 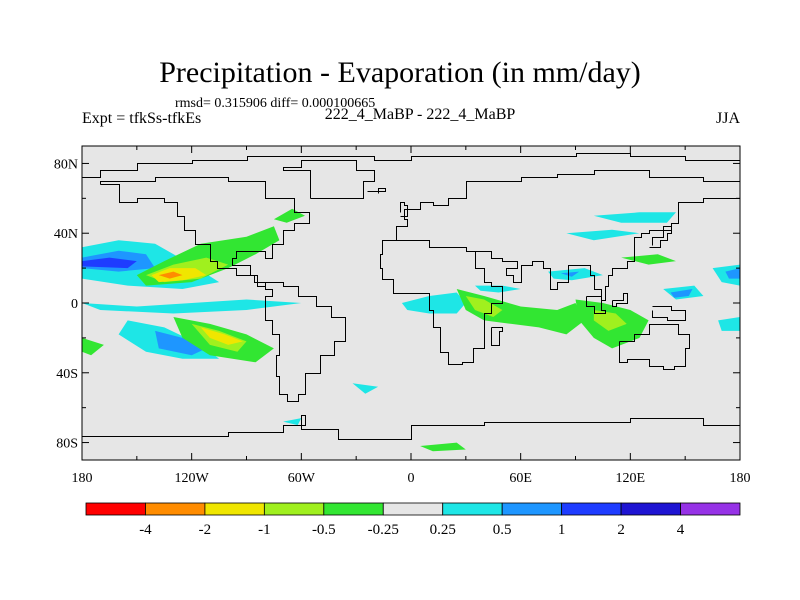 What do you see at coordinates (82, 478) in the screenshot?
I see `x-tick-label-0: 180` at bounding box center [82, 478].